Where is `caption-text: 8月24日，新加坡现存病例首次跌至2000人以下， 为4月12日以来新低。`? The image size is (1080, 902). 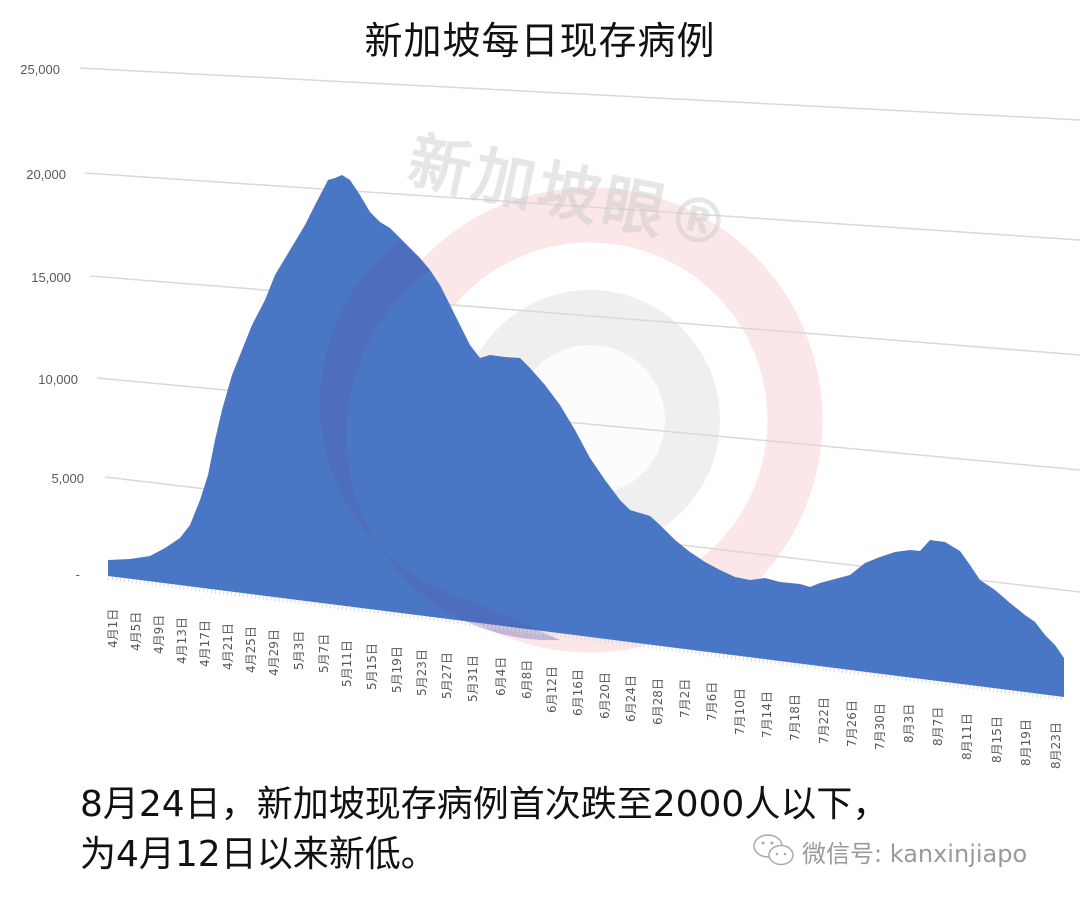
caption-text: 8月24日，新加坡现存病例首次跌至2000人以下， 为4月12日以来新低。 is located at coordinates (484, 830).